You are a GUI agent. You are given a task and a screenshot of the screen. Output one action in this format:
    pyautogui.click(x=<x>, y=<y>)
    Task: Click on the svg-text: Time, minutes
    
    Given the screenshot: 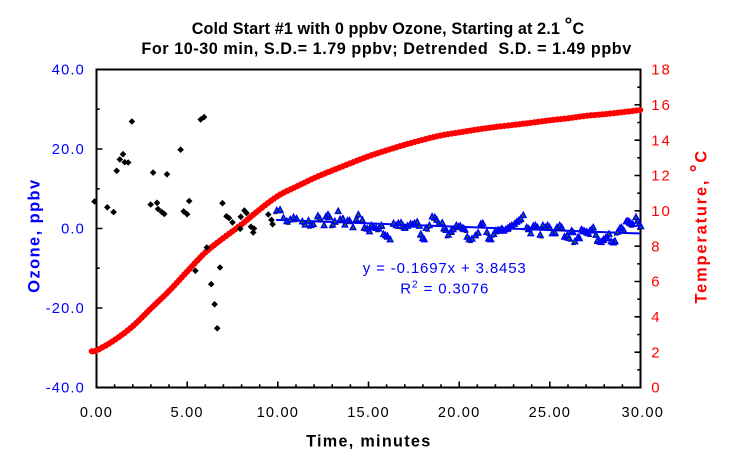 What is the action you would take?
    pyautogui.click(x=368, y=442)
    